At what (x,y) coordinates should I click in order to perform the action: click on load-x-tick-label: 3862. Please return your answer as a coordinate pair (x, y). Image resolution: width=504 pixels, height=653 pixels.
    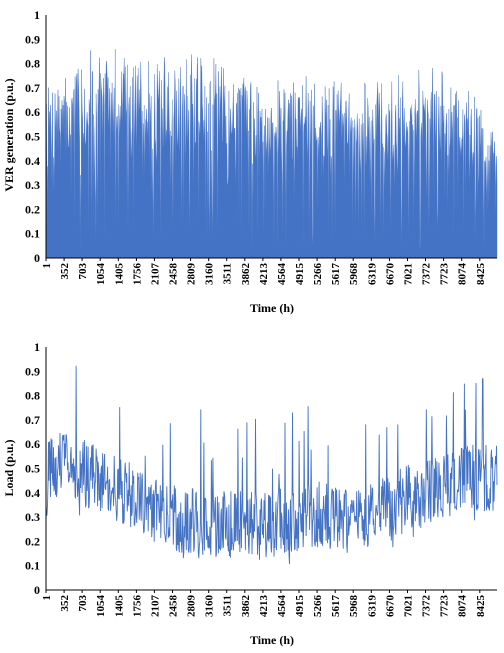
    Looking at the image, I should click on (246, 606).